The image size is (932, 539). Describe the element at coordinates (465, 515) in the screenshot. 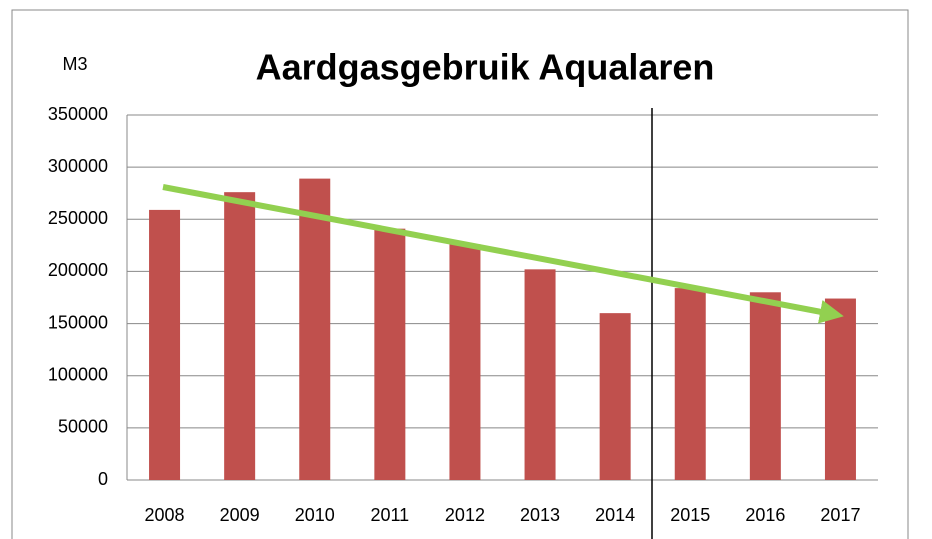

I see `x-tick-label: 2012` at that location.